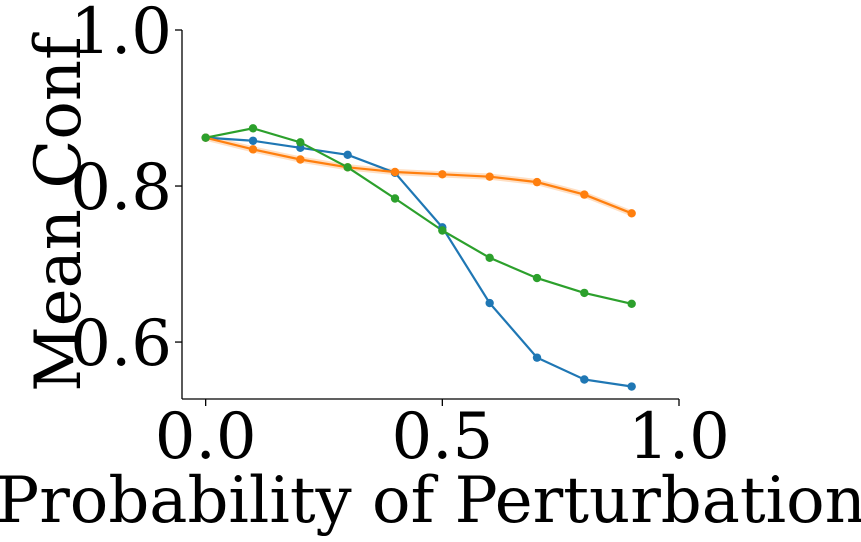  I want to click on x-tick-label: 1.0, so click(679, 437).